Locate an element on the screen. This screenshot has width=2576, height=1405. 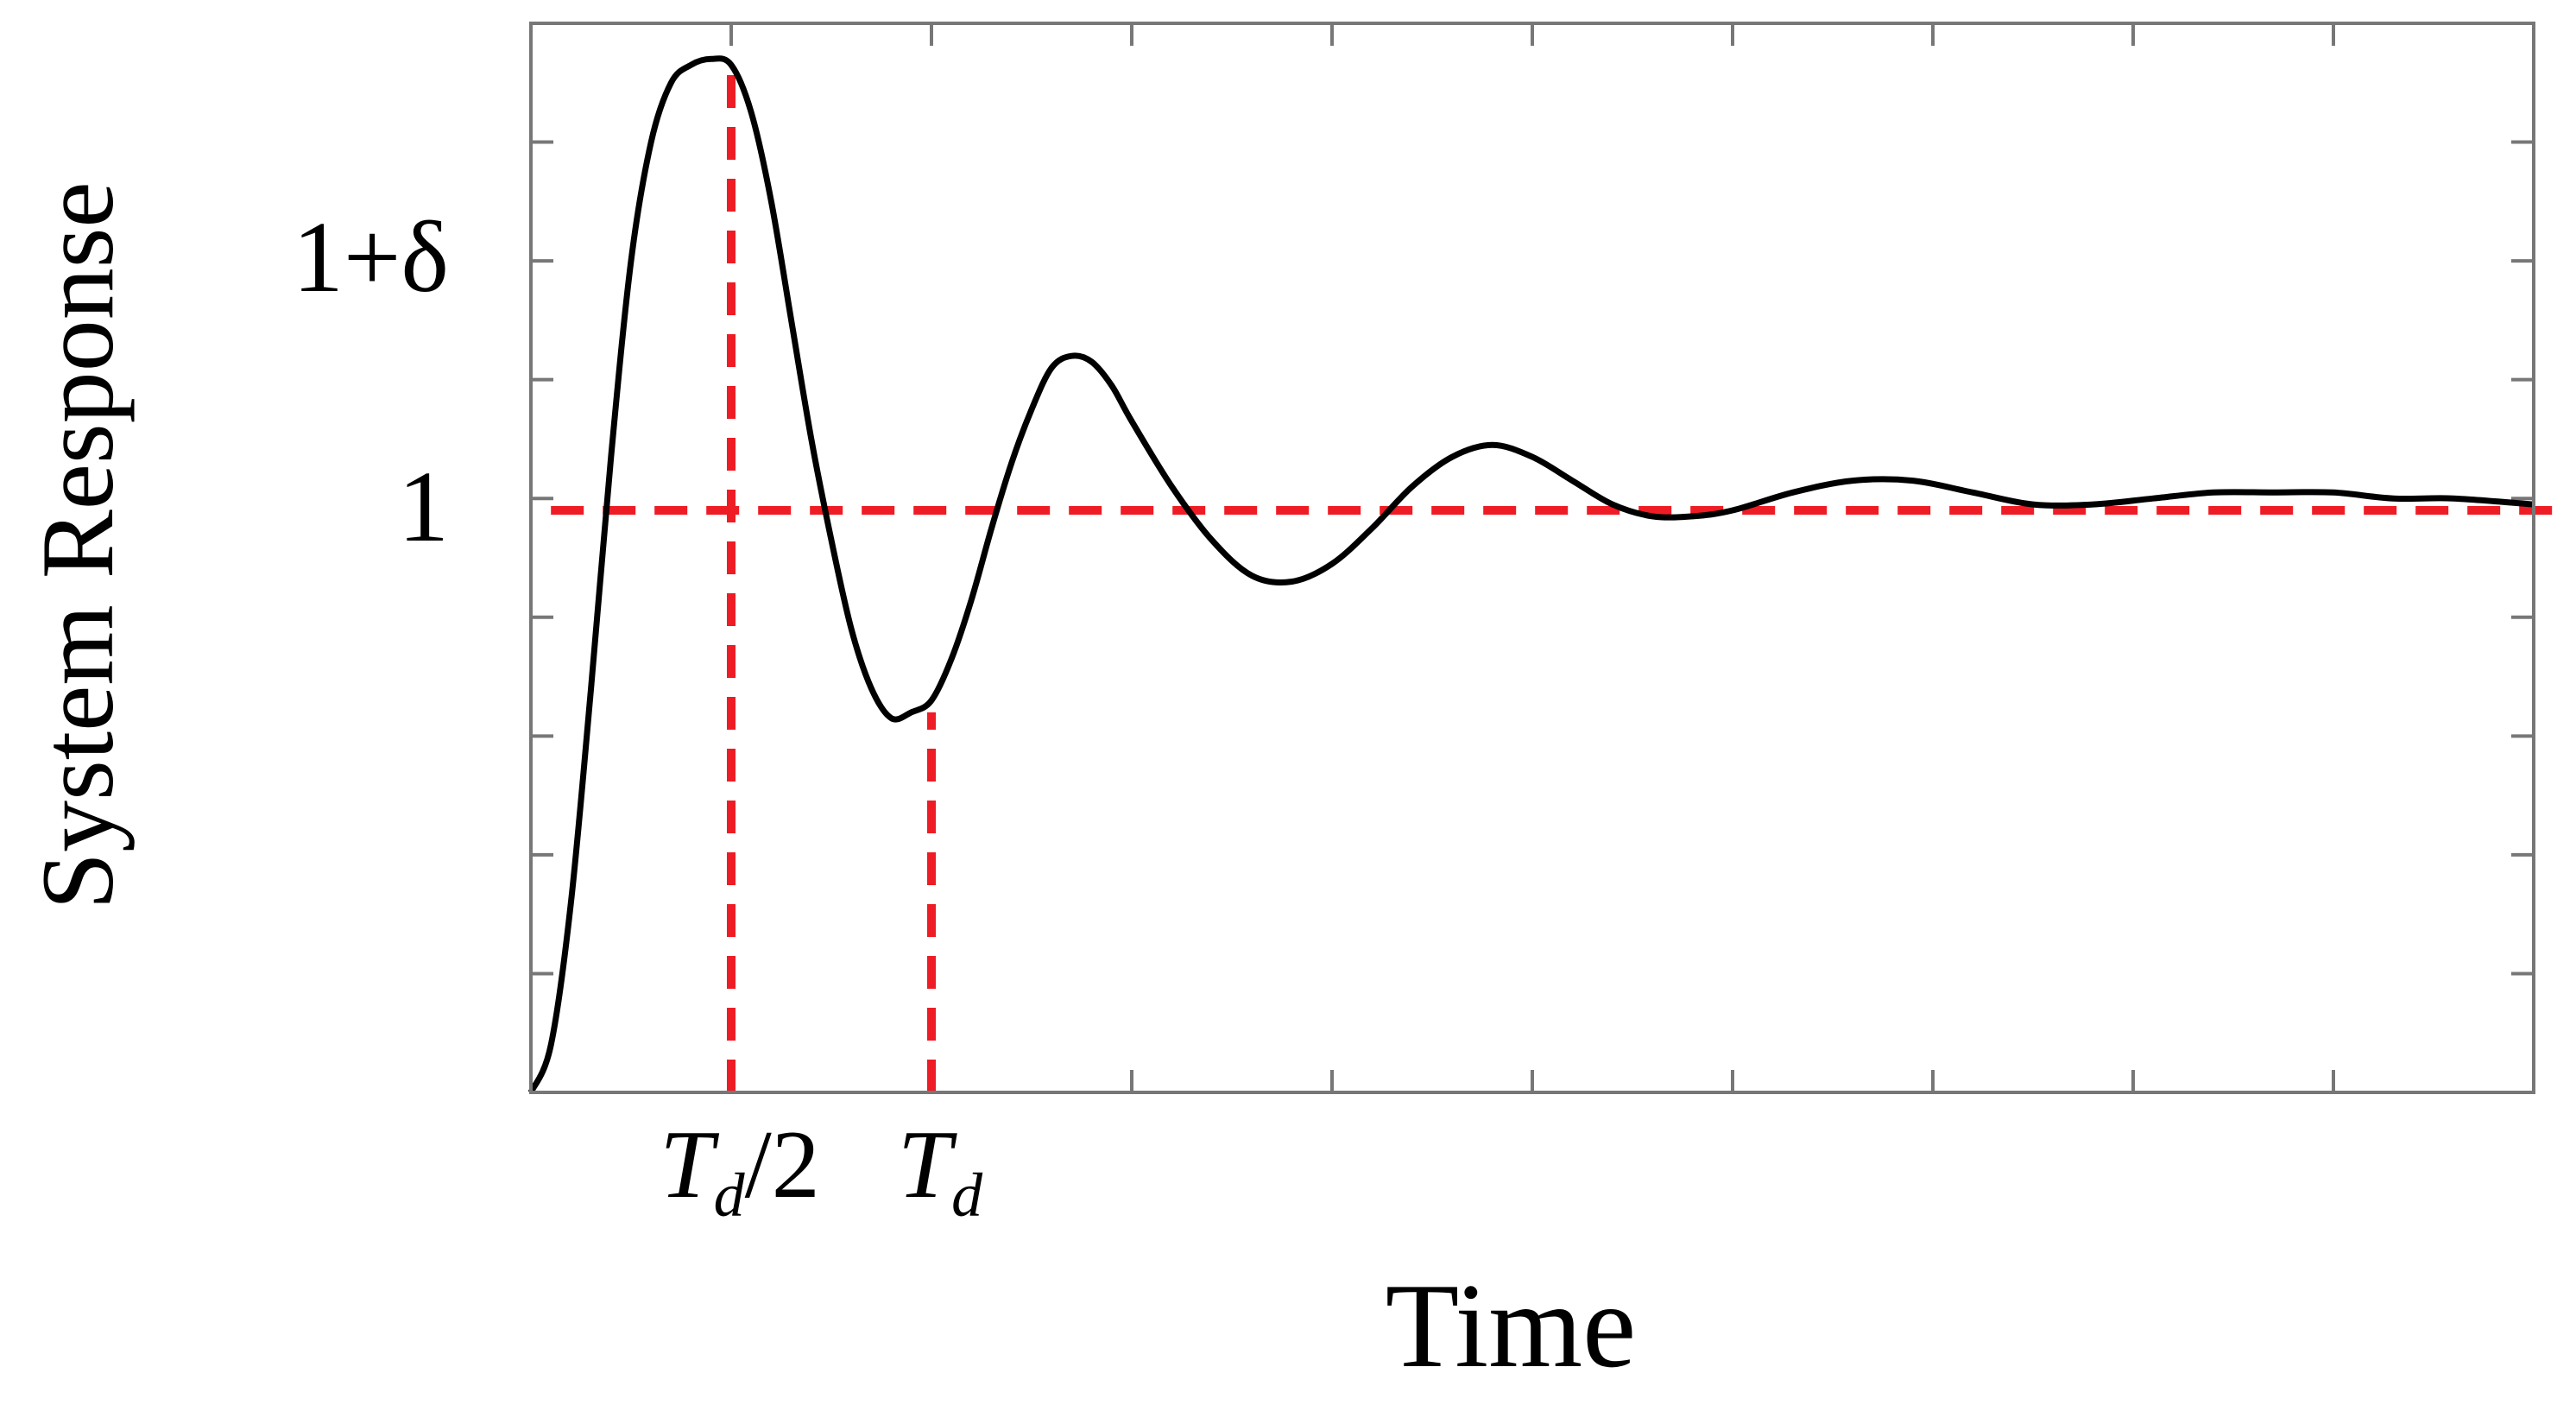
x-tick-label-1: Td is located at coordinates (940, 1170).